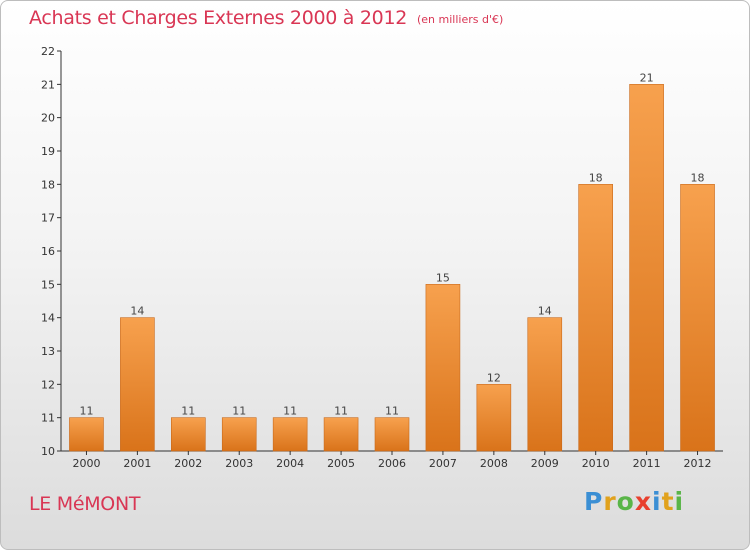 Image resolution: width=750 pixels, height=550 pixels. Describe the element at coordinates (625, 501) in the screenshot. I see `logo-letter: o` at that location.